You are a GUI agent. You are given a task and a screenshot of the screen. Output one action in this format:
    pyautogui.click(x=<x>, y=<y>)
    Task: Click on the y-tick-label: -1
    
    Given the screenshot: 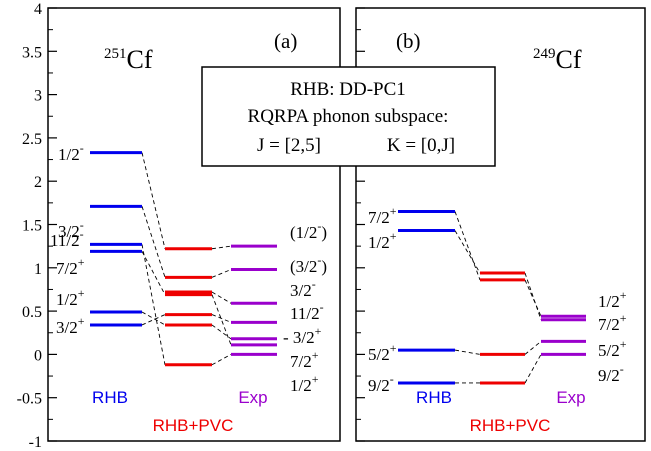 What is the action you would take?
    pyautogui.click(x=35, y=442)
    